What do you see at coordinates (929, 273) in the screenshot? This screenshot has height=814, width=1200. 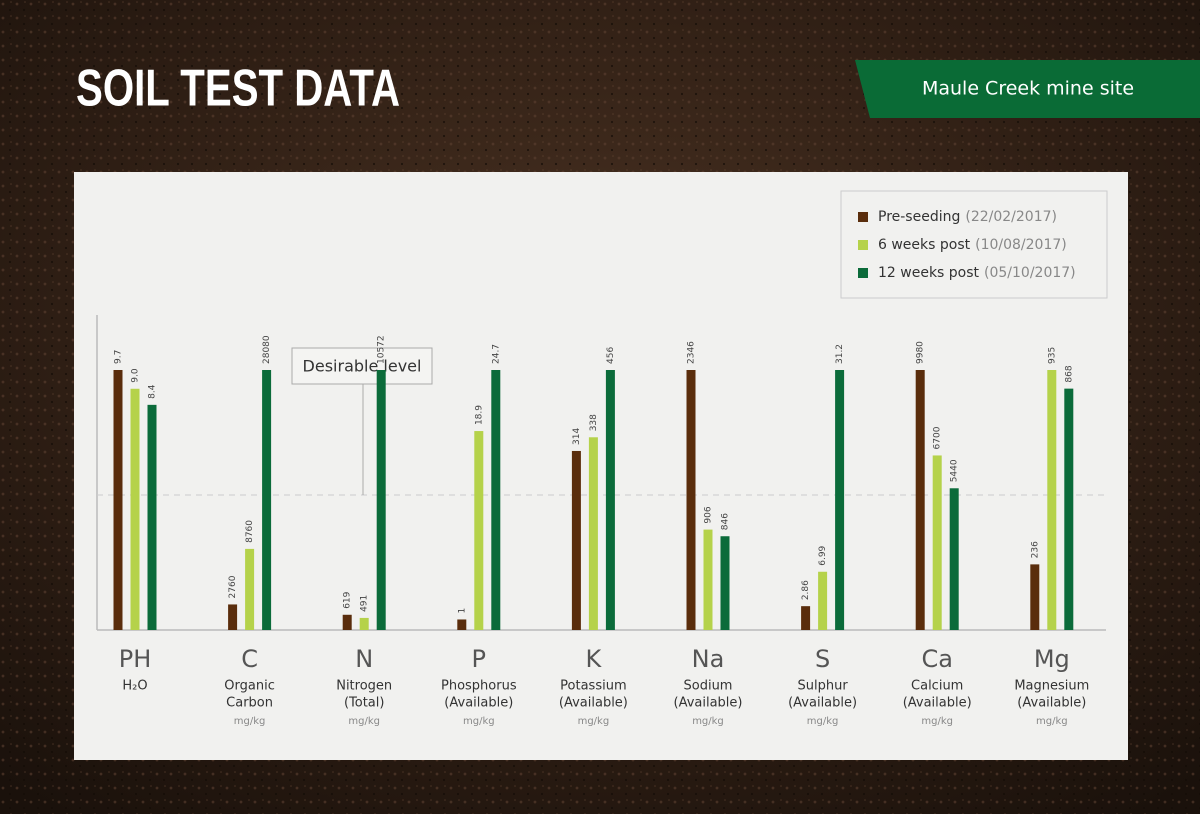 I see `legend-name: 12 weeks post` at bounding box center [929, 273].